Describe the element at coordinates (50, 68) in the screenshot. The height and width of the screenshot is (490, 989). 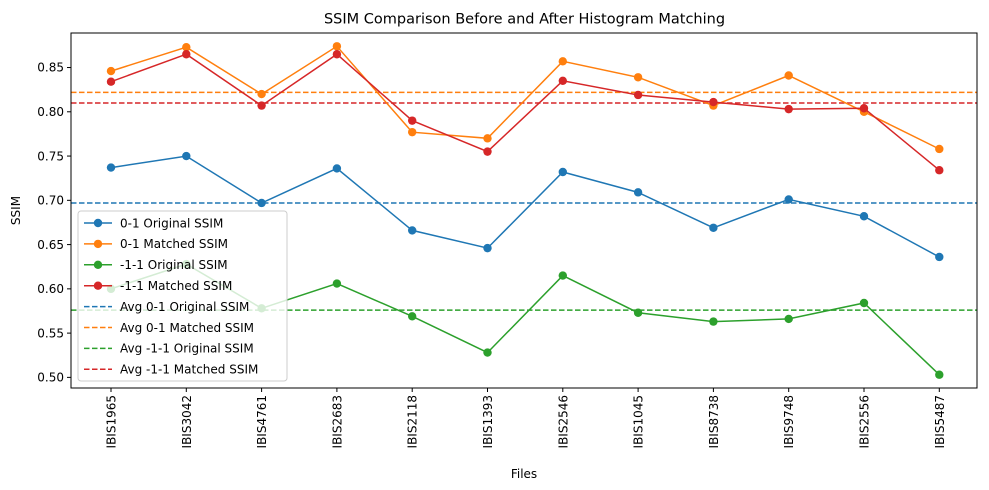
I see `y-tick-label-7: 0.85` at that location.